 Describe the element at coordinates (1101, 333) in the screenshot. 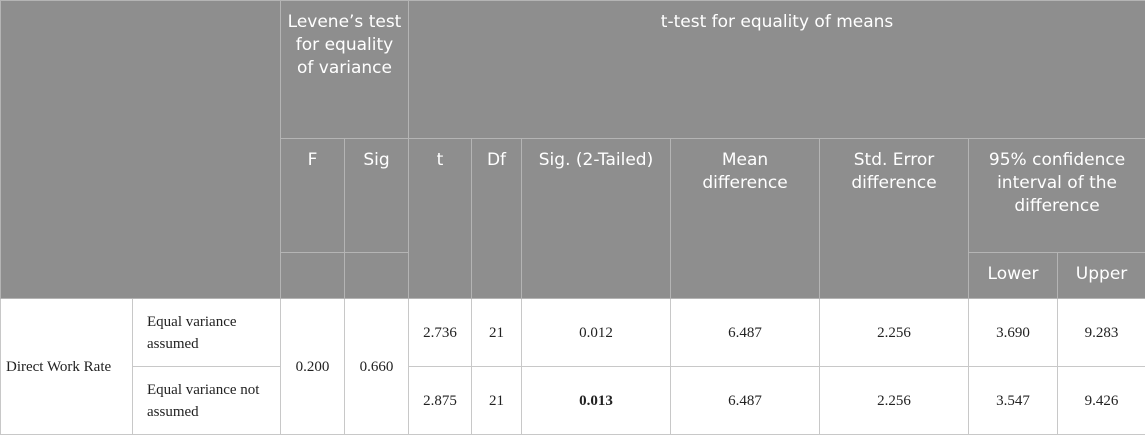

I see `cell: 9.283` at that location.